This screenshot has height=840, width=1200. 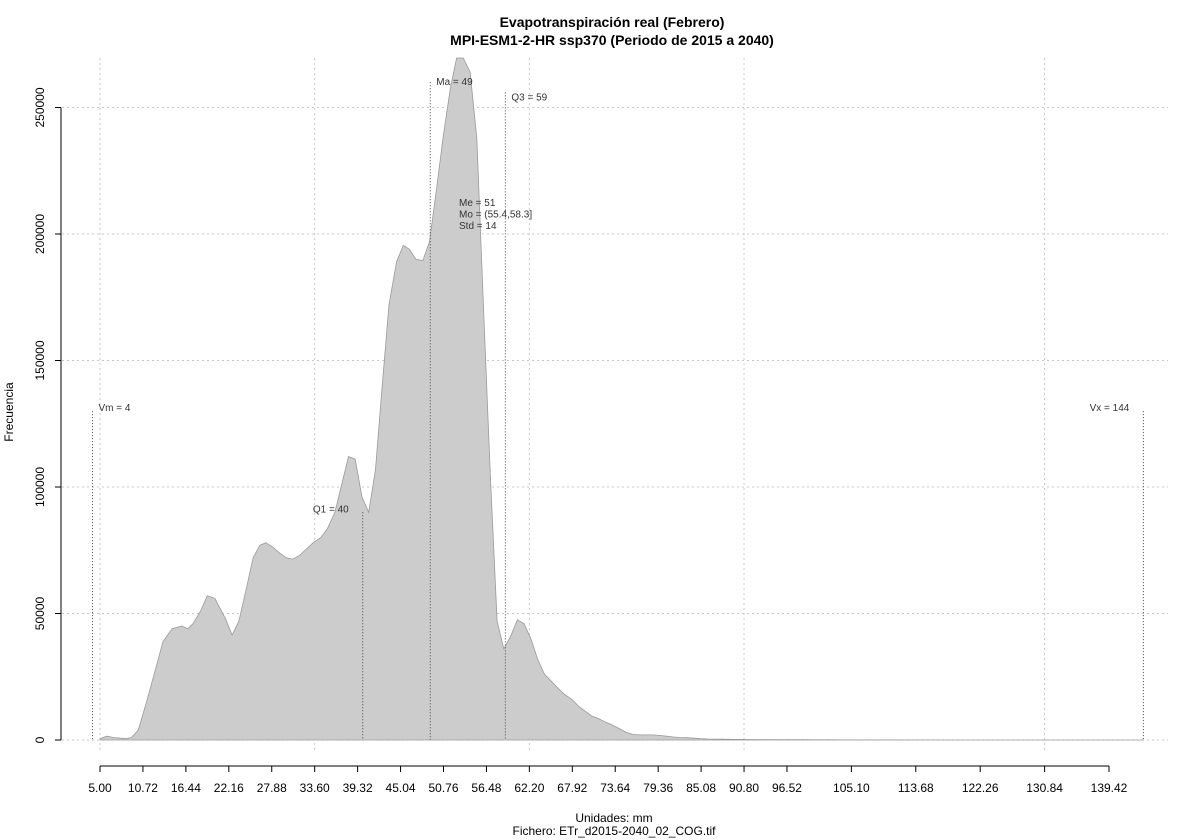 I want to click on y-tick-label: 200000, so click(x=40, y=234).